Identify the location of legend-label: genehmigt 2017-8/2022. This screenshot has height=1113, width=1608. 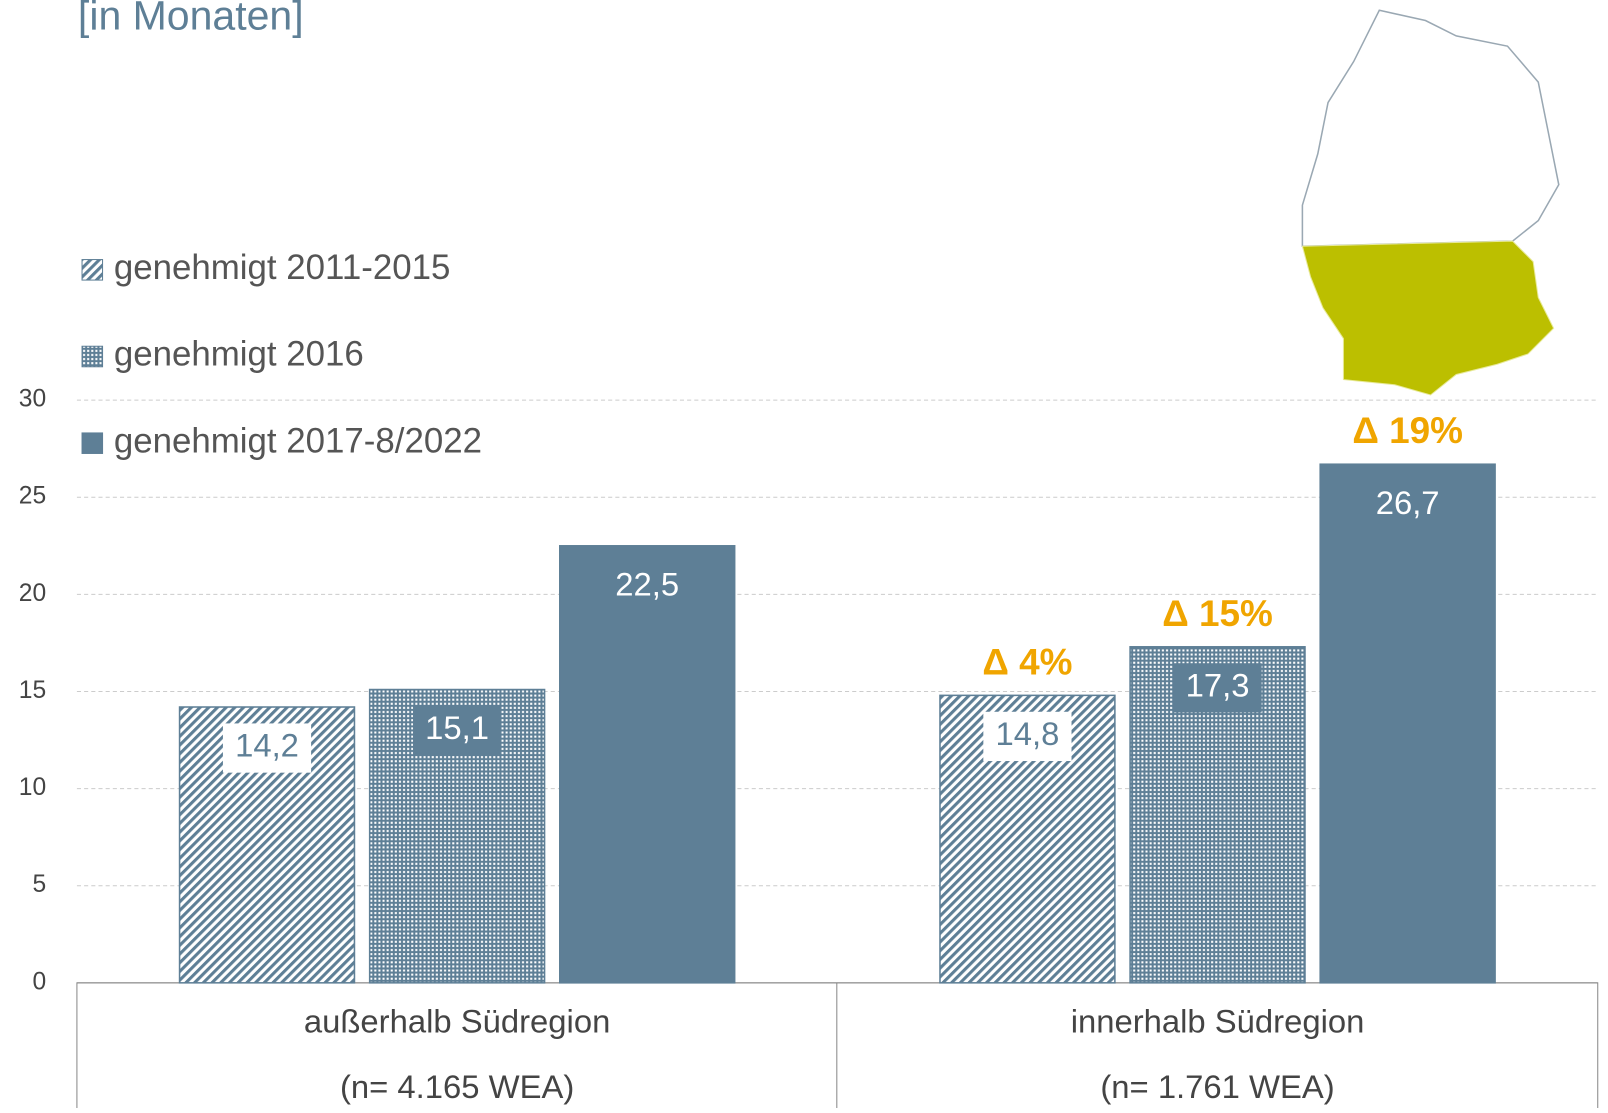
(298, 440).